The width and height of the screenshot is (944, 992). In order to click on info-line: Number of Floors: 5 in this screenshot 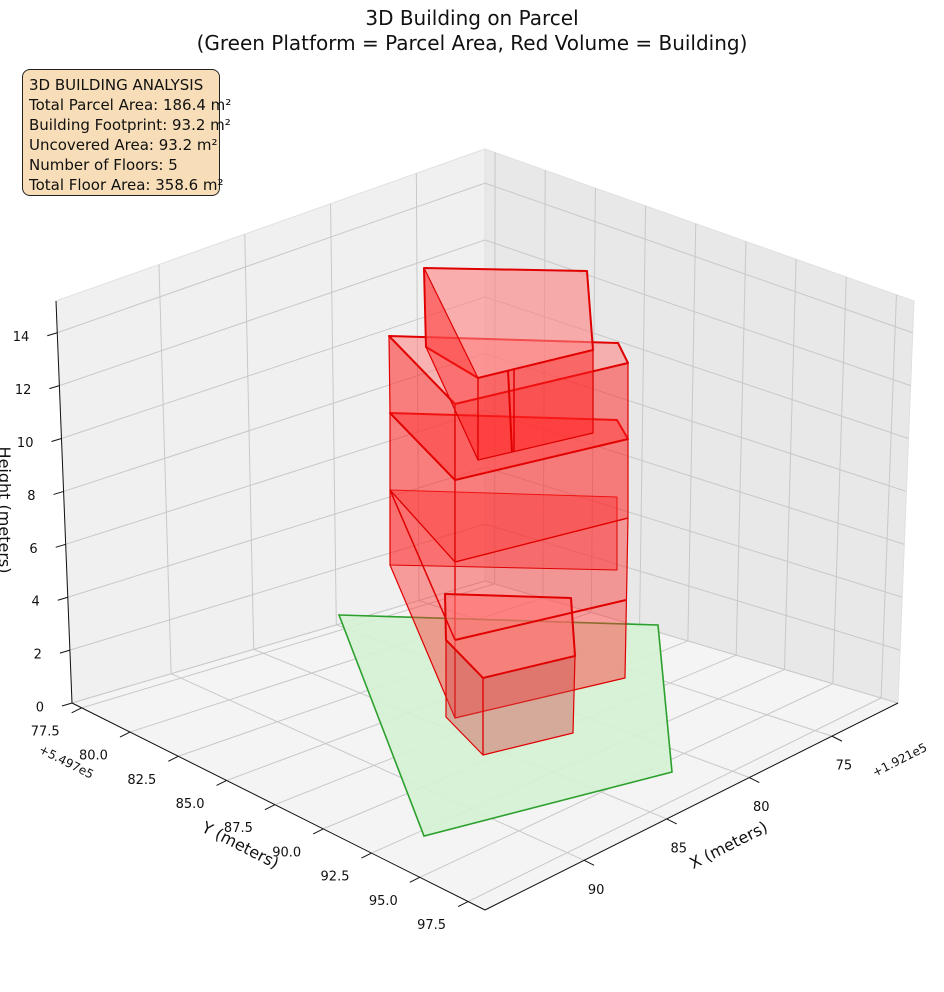, I will do `click(103, 165)`.